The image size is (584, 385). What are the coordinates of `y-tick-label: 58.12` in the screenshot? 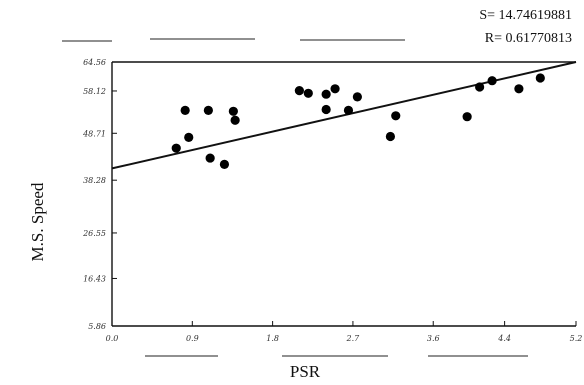 It's located at (94, 91).